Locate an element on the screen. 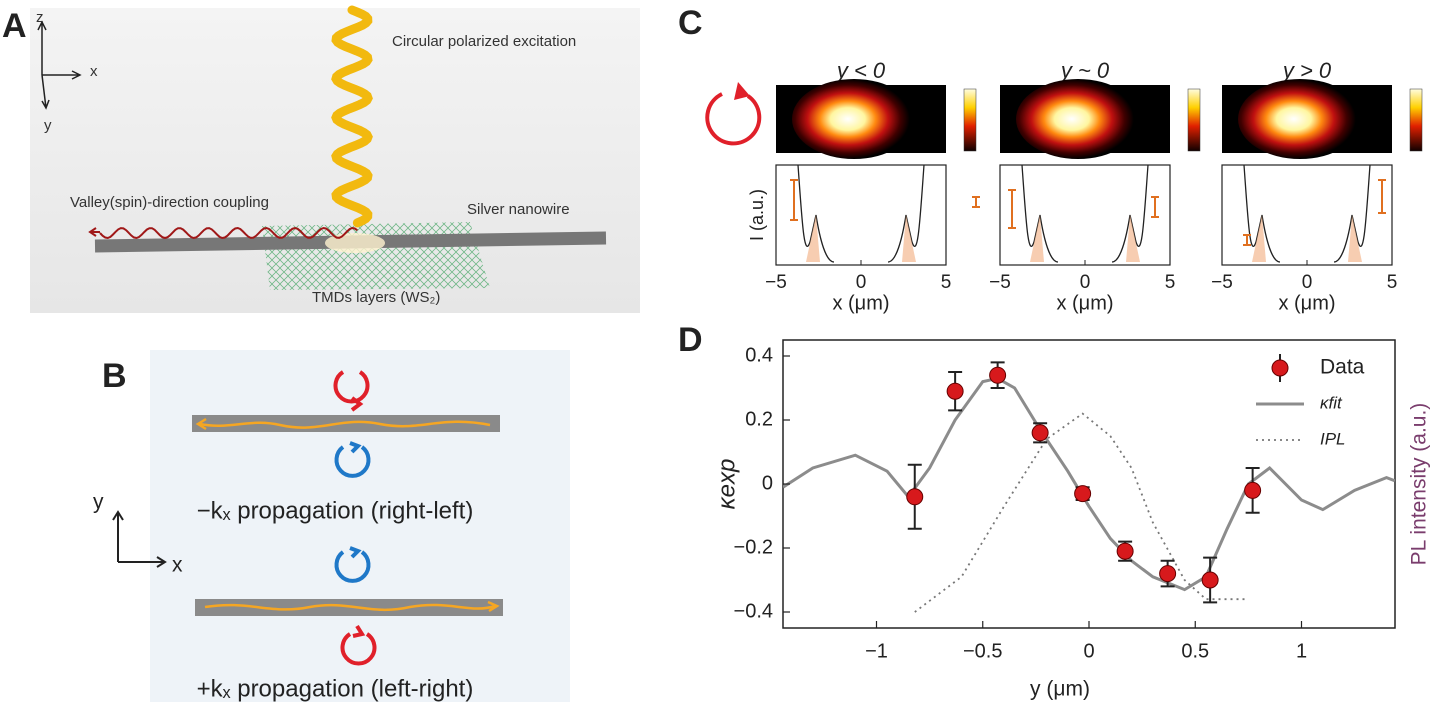 Image resolution: width=1441 pixels, height=710 pixels. panel-label: C is located at coordinates (690, 23).